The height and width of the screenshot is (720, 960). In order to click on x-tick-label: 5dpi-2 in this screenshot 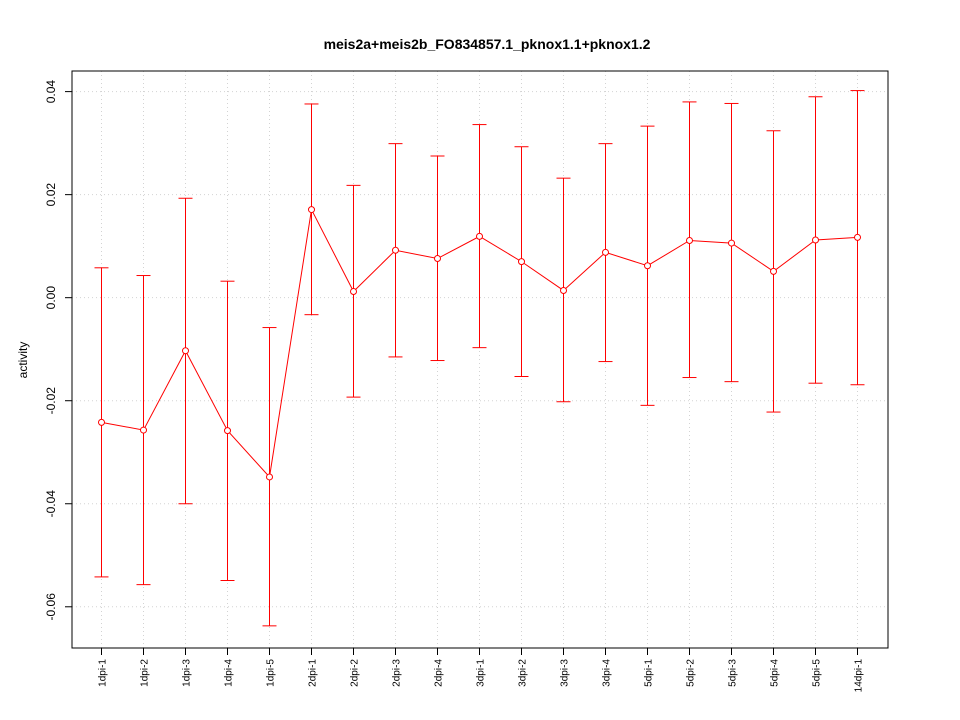, I will do `click(691, 673)`.